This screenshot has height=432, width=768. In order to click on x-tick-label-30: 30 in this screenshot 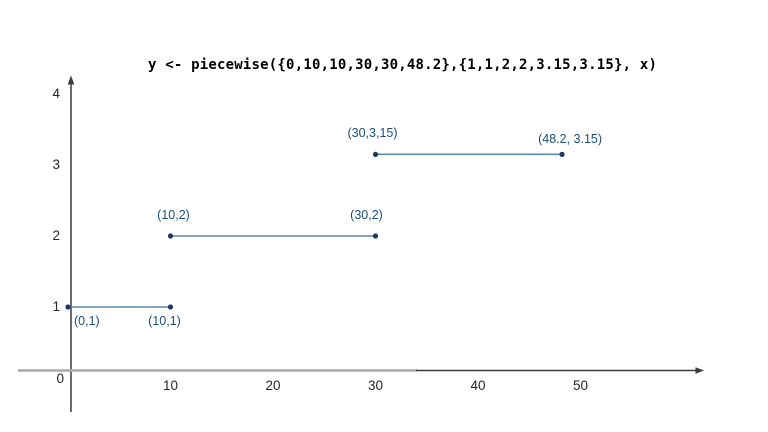, I will do `click(375, 385)`.